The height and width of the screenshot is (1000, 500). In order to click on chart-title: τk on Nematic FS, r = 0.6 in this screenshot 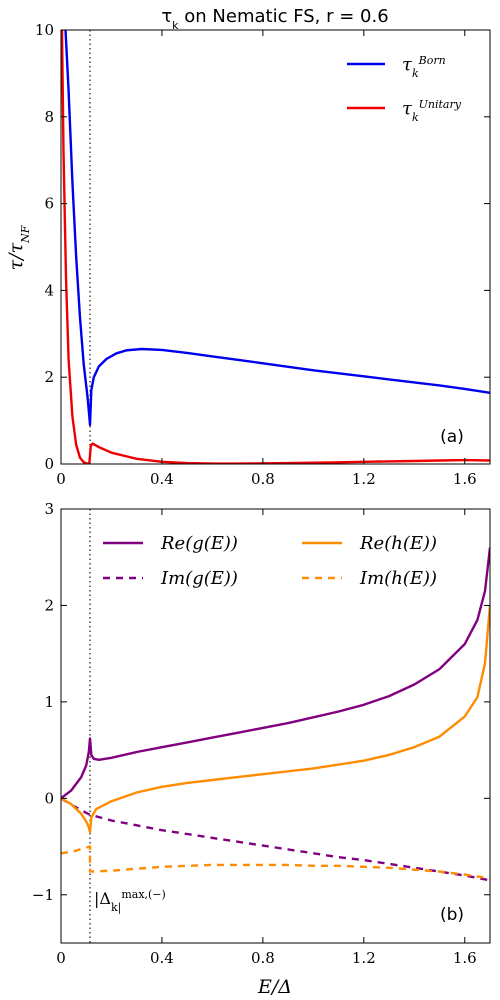, I will do `click(274, 19)`.